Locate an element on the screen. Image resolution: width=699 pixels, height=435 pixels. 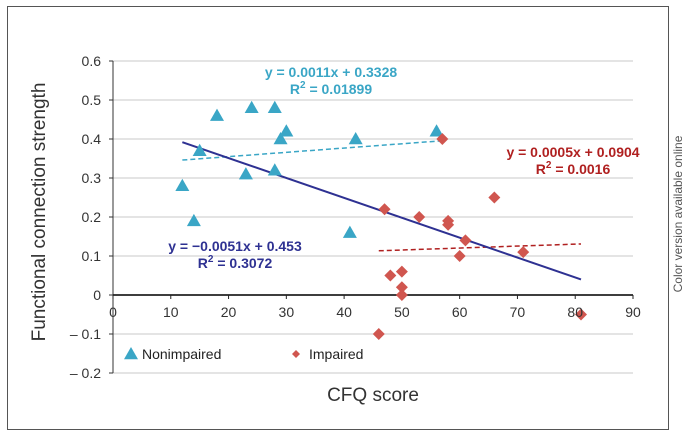
y-tick-label: – 0.2 is located at coordinates (85, 373).